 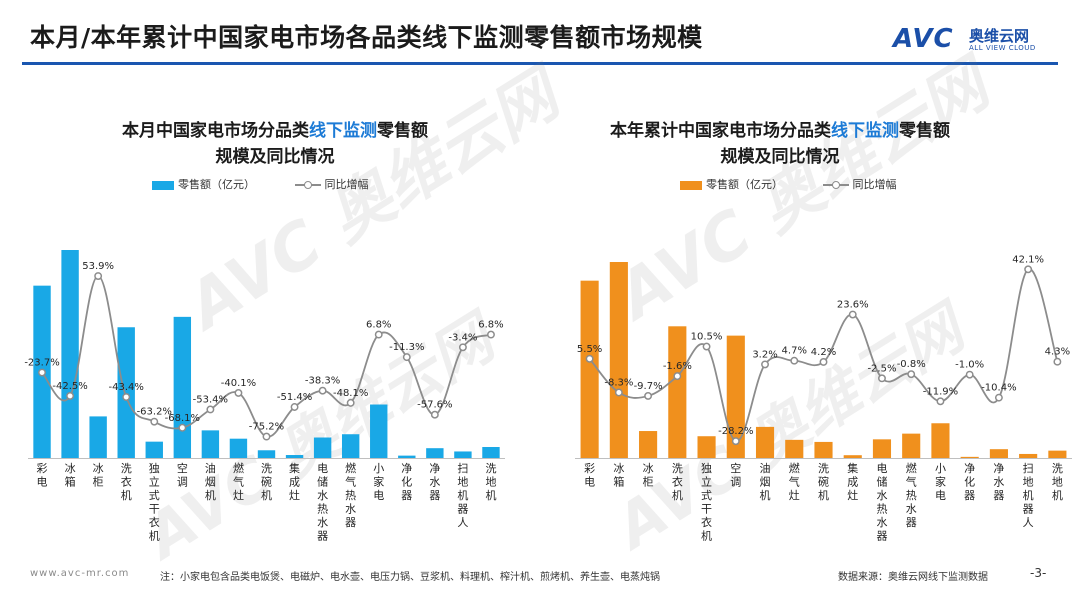 What do you see at coordinates (434, 481) in the screenshot?
I see `category-label-14: 净水器` at bounding box center [434, 481].